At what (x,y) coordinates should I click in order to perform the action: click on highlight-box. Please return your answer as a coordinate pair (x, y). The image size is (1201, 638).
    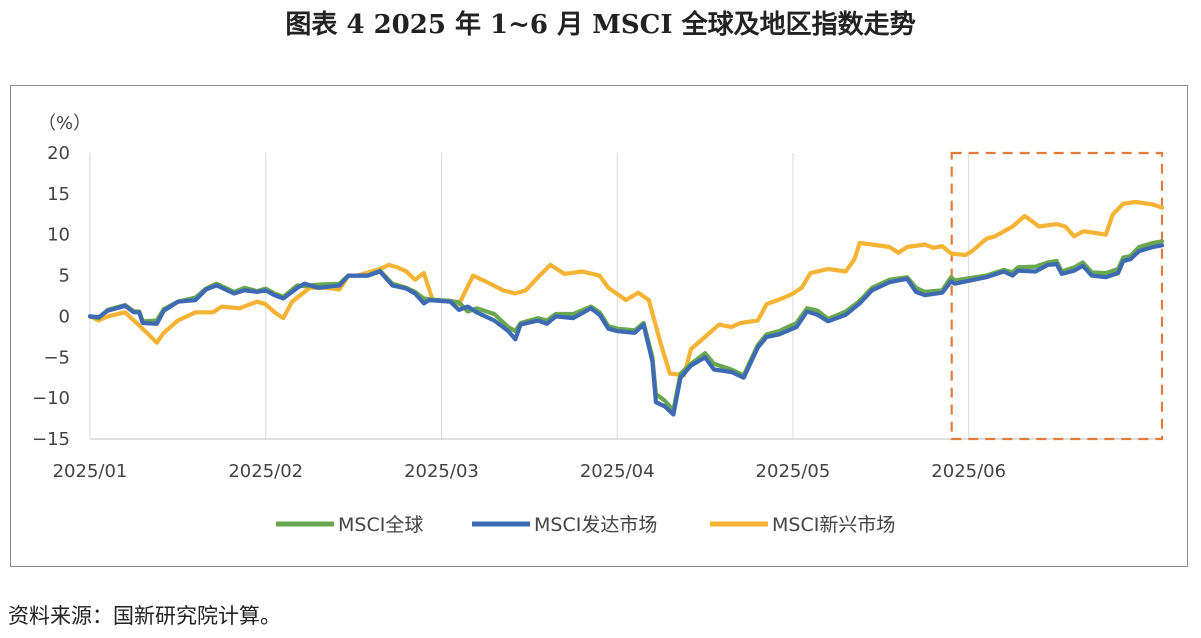
    Looking at the image, I should click on (1057, 296).